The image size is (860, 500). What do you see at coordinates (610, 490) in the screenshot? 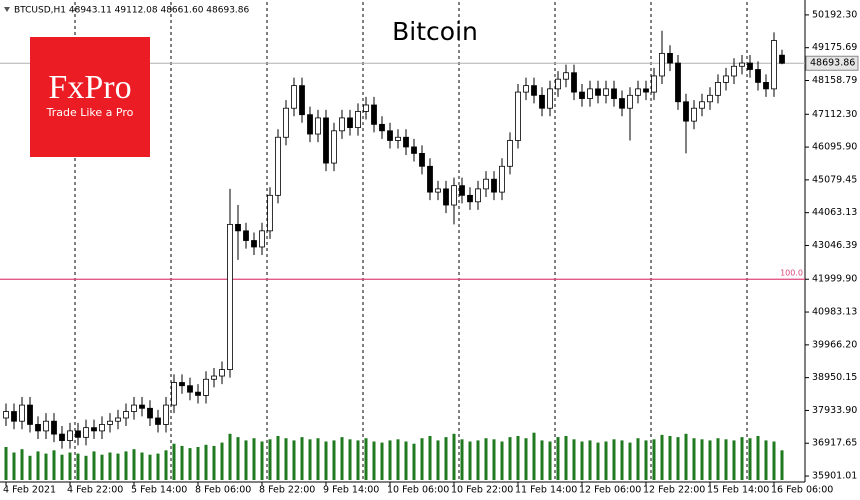
I see `x-tick-label: 12 Feb 06:00` at bounding box center [610, 490].